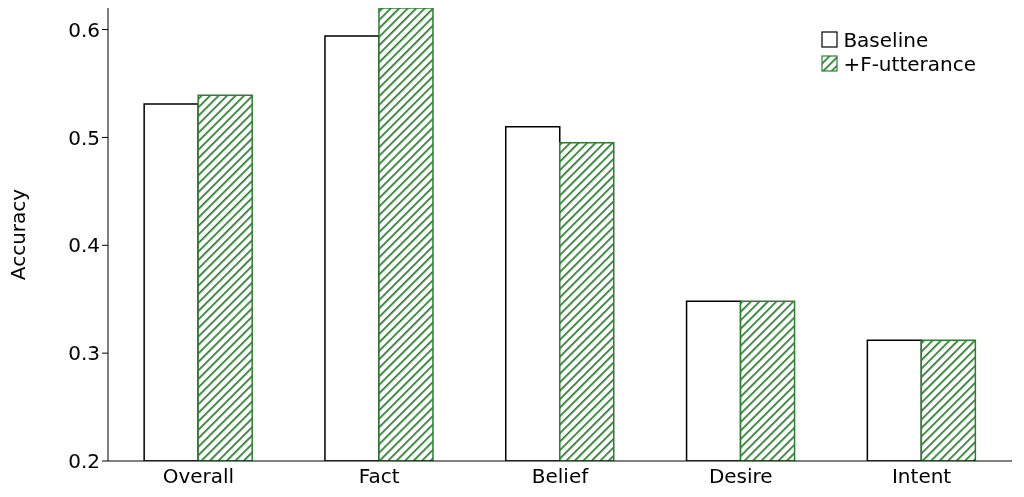  Describe the element at coordinates (909, 64) in the screenshot. I see `legend-label: +F-utterance` at that location.